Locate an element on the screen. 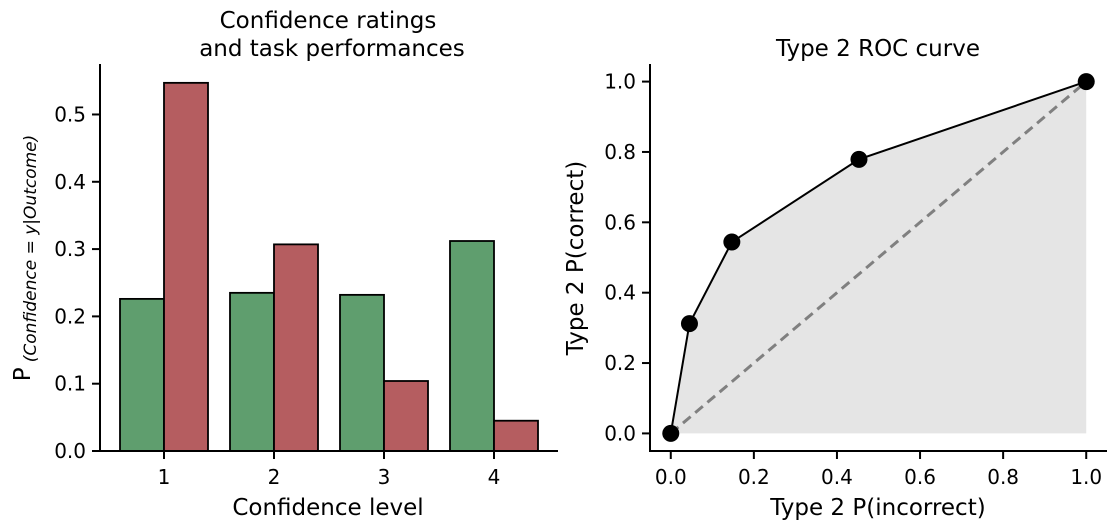  roc-chart-x-ticks: 0.0 0.2 0.4 0.6 0.8 1.0 is located at coordinates (878, 470).